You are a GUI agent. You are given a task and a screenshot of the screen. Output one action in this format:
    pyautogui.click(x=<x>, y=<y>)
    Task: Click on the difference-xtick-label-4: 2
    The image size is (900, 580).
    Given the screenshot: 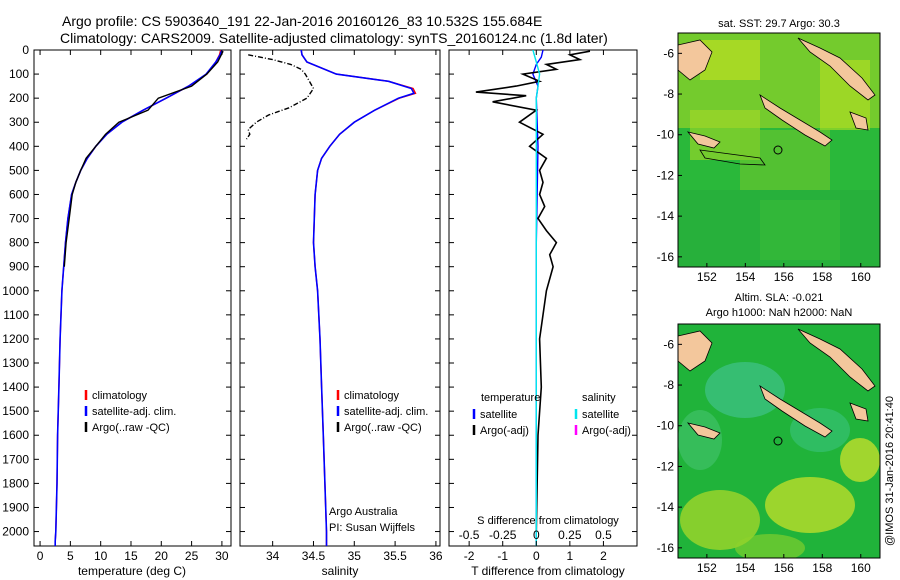 What is the action you would take?
    pyautogui.click(x=603, y=556)
    